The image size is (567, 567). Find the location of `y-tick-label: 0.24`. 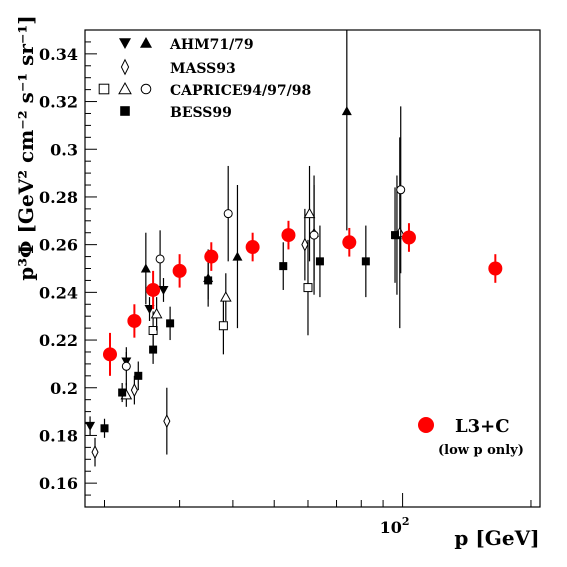

y-tick-label: 0.24 is located at coordinates (58, 292).